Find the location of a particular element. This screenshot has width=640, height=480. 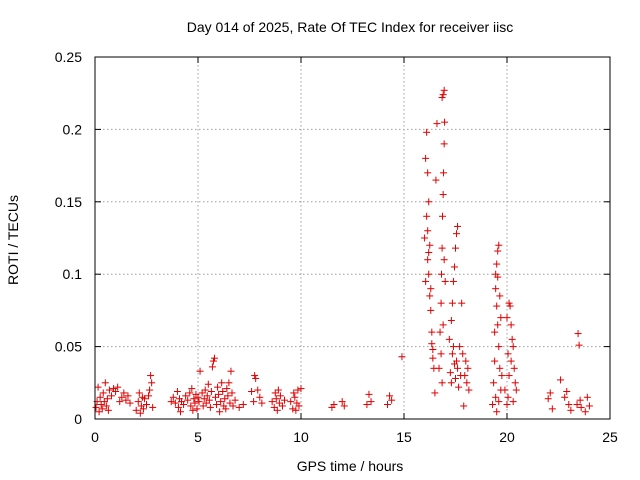

y-tick-label: 0.2 is located at coordinates (73, 129).